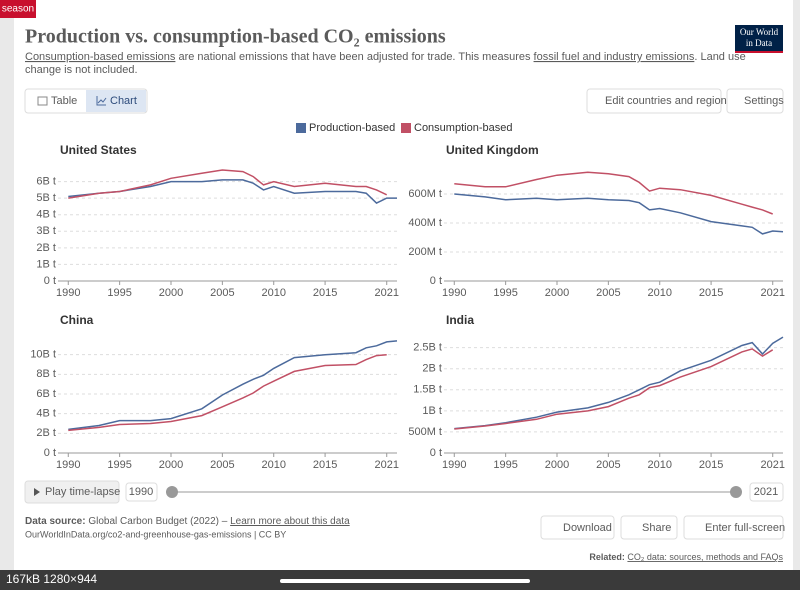 This screenshot has height=590, width=800. What do you see at coordinates (123, 101) in the screenshot?
I see `tab: Chart` at bounding box center [123, 101].